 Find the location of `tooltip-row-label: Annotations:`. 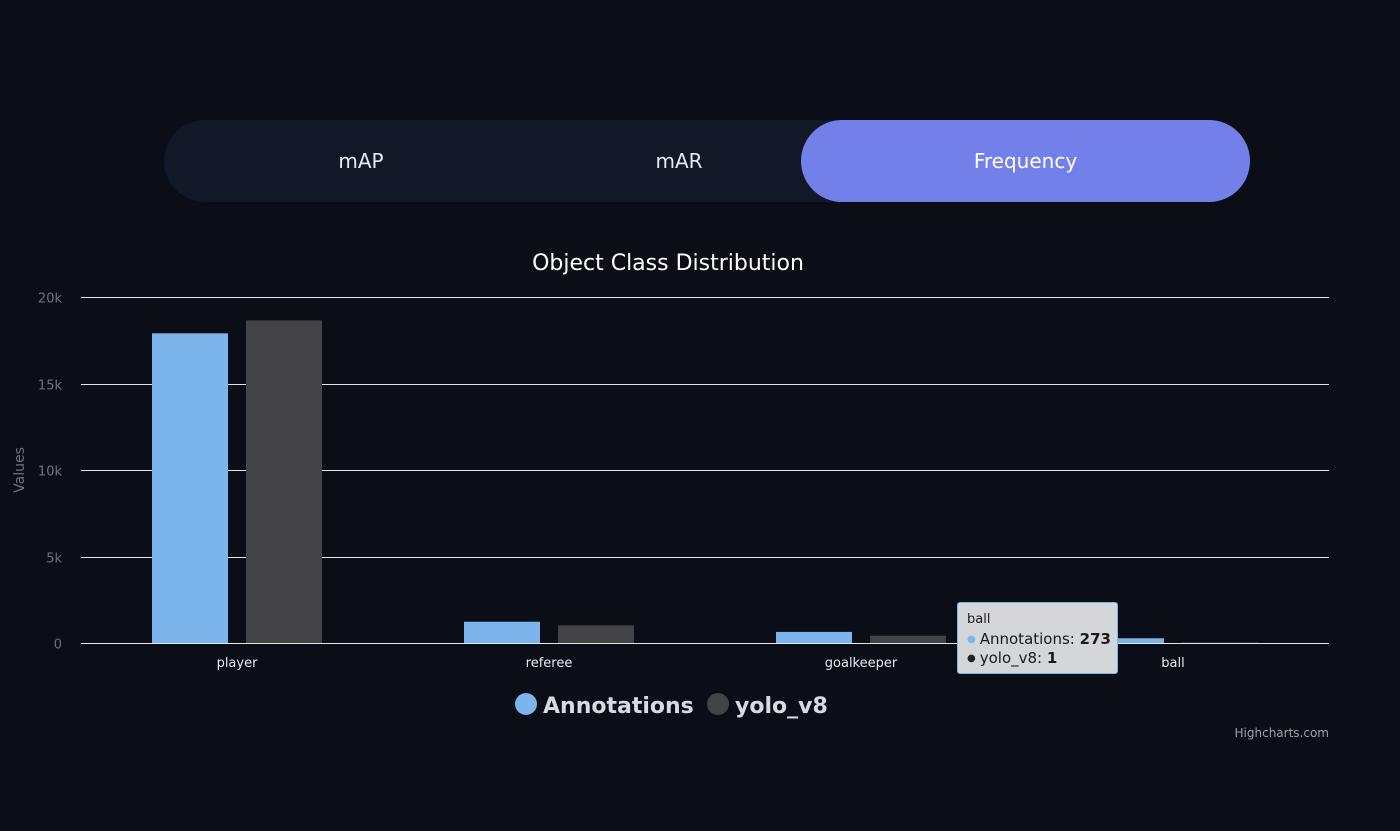

tooltip-row-label: Annotations: is located at coordinates (1029, 639).